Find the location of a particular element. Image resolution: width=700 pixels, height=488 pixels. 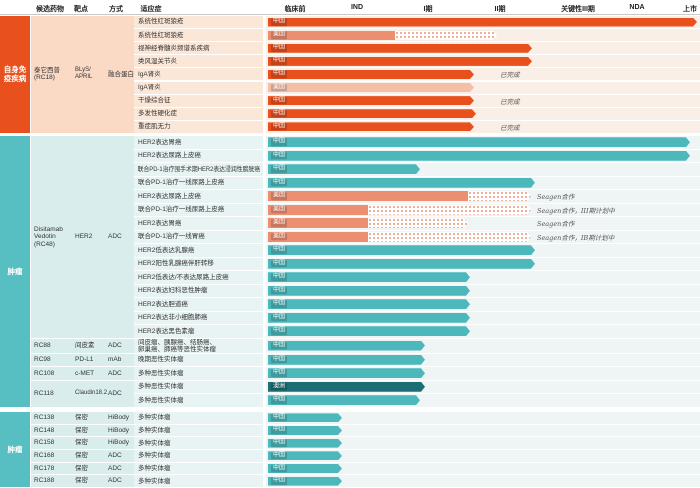

drug-name: 泰它西普 (RC18) is located at coordinates (47, 74).